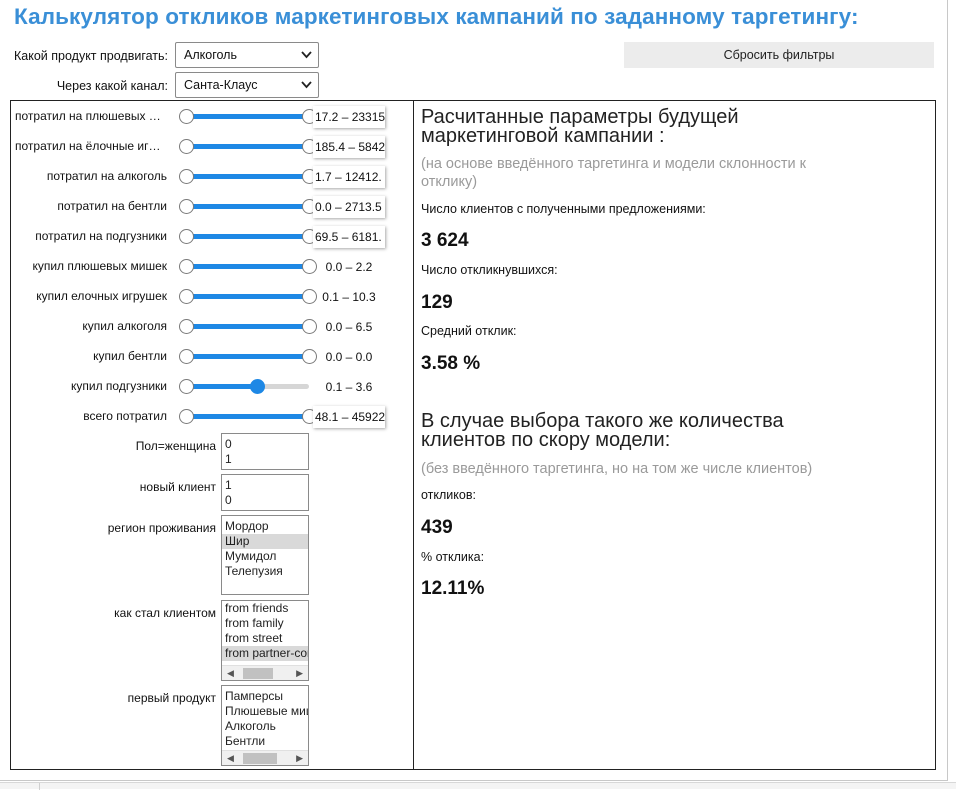 The image size is (956, 790). What do you see at coordinates (265, 541) in the screenshot?
I see `list-option-selected: Шир` at bounding box center [265, 541].